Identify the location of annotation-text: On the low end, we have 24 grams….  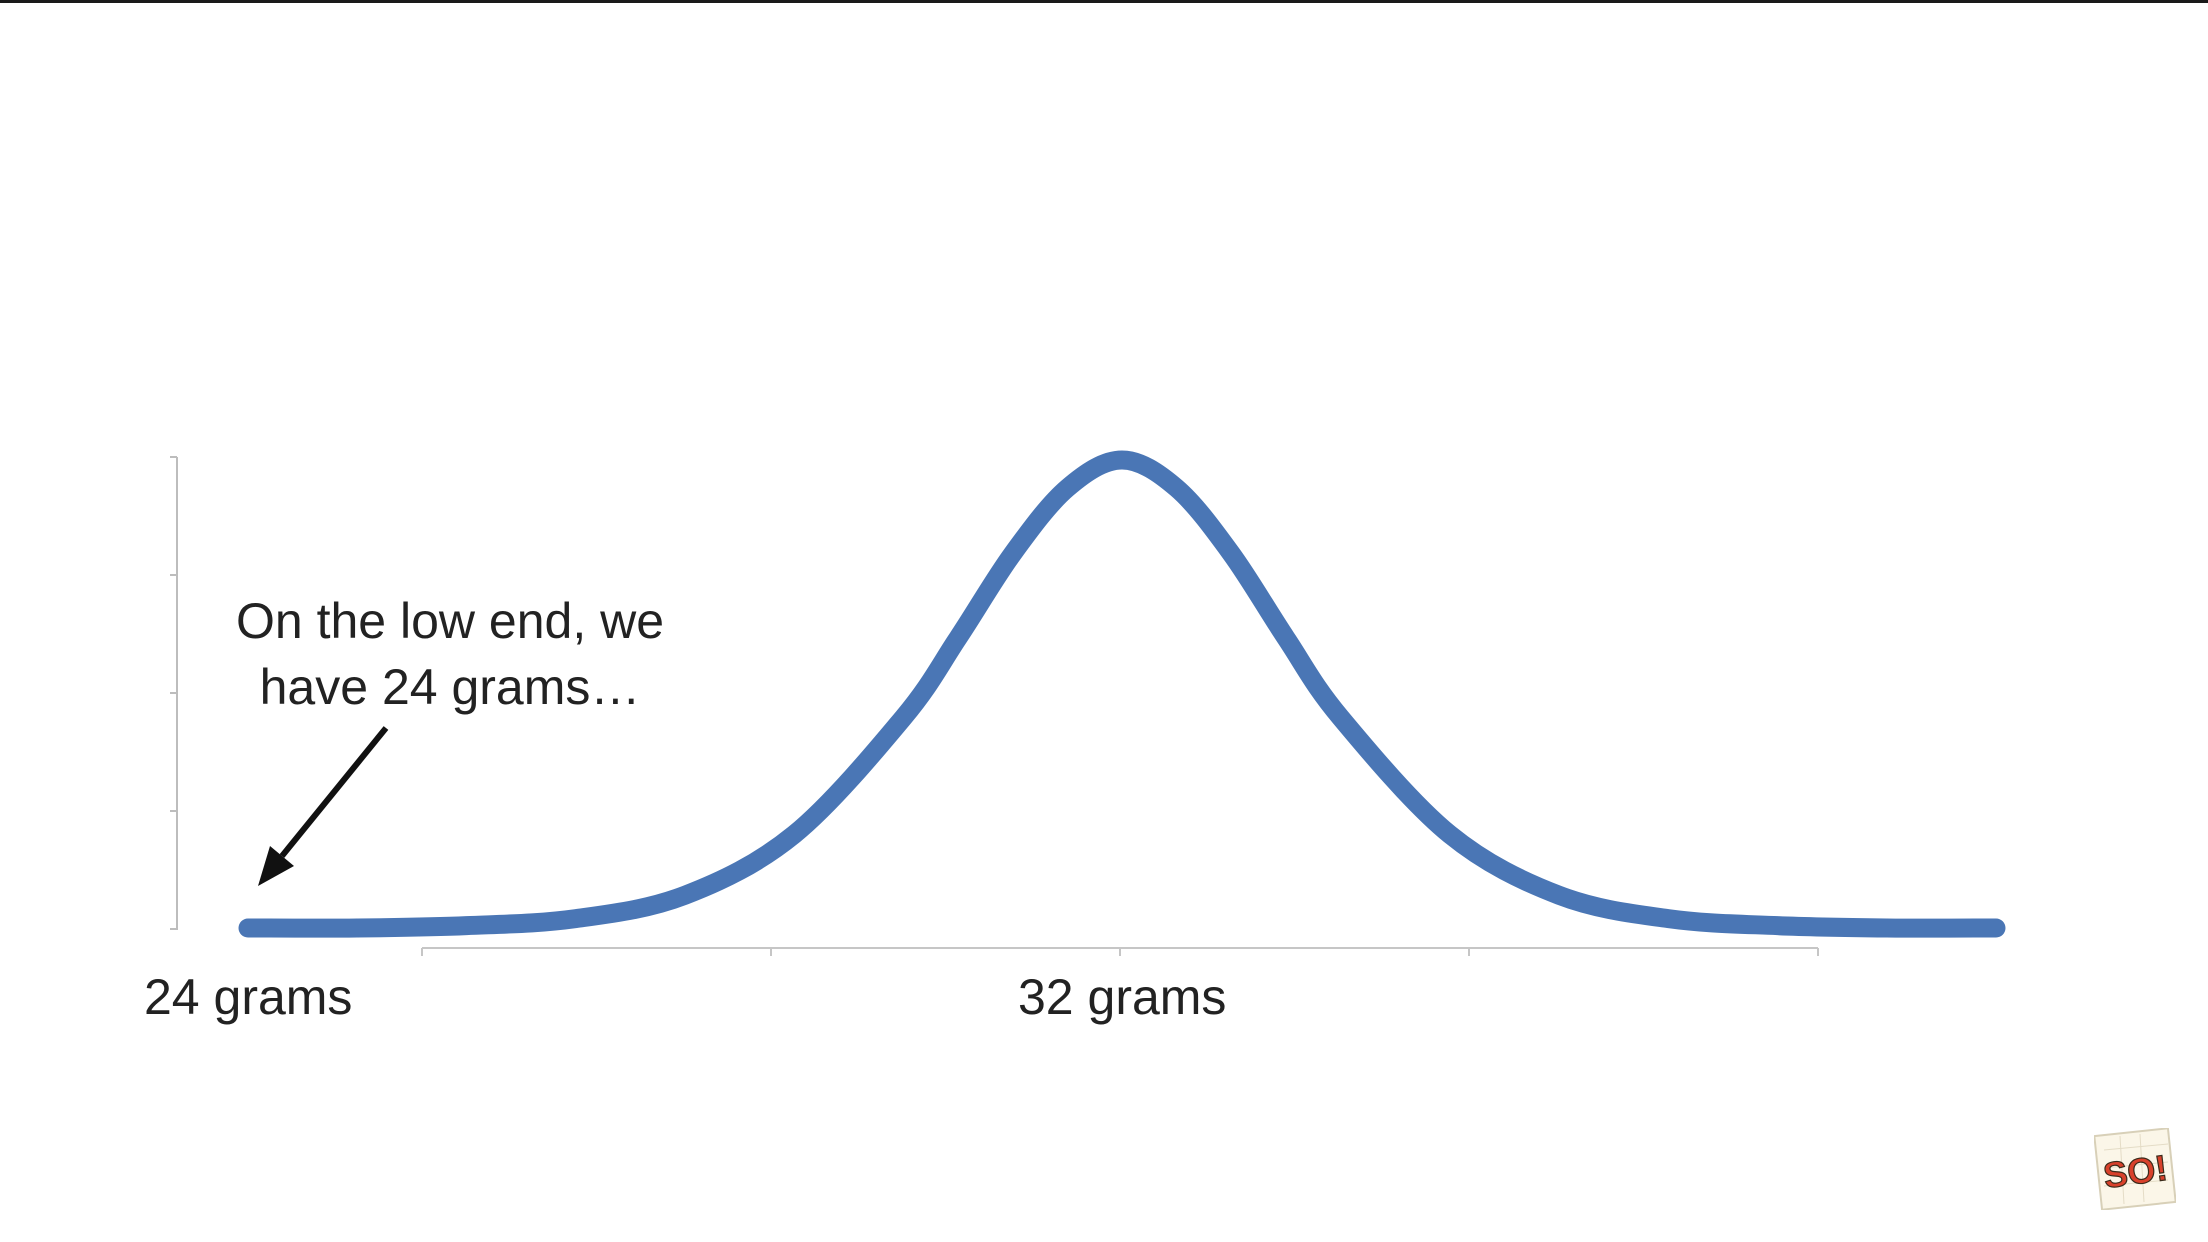
(450, 654).